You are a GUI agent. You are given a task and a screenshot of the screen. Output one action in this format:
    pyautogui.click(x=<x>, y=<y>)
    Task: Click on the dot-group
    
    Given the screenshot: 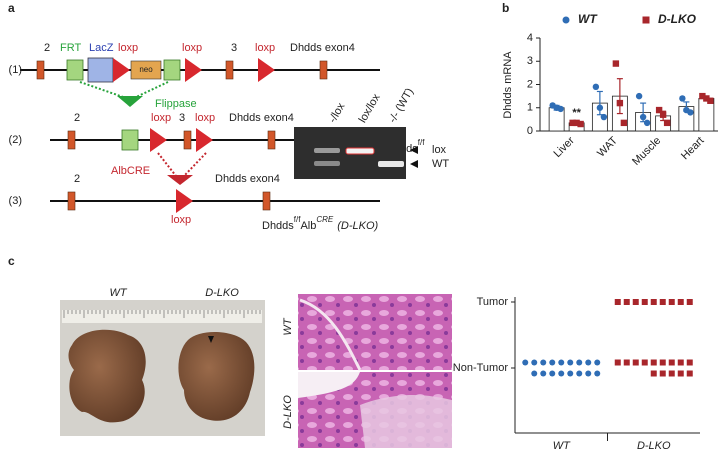 What is the action you would take?
    pyautogui.click(x=653, y=368)
    